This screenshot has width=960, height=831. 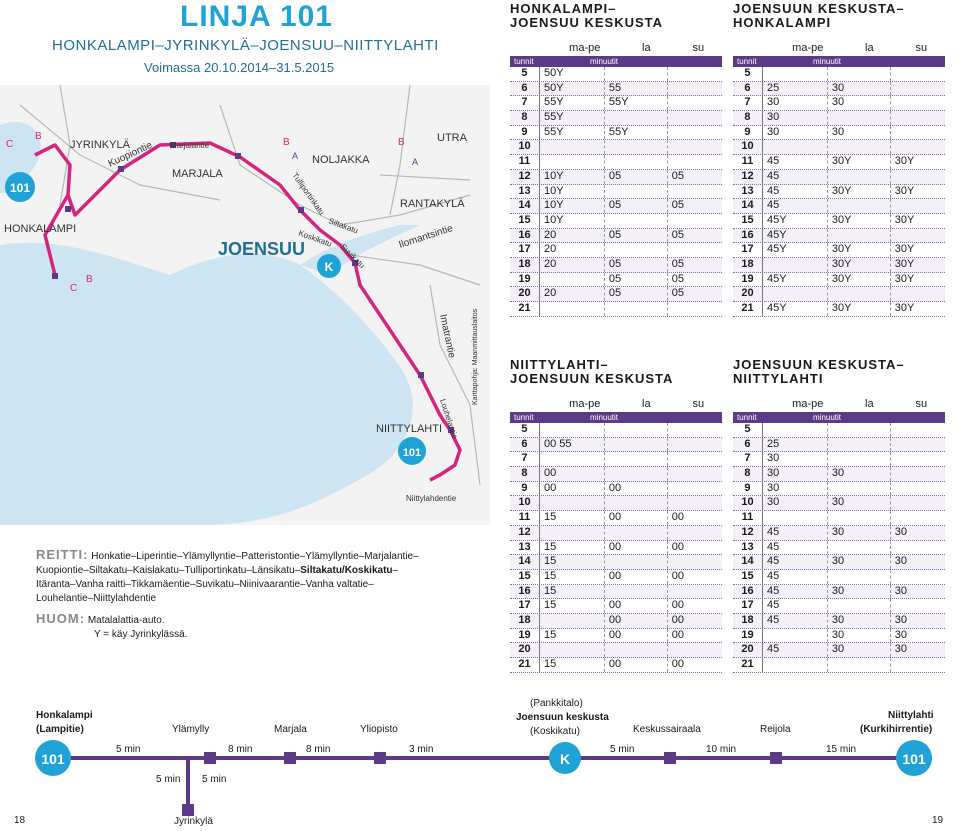 What do you see at coordinates (421, 749) in the screenshot?
I see `svg-text: 3 min` at bounding box center [421, 749].